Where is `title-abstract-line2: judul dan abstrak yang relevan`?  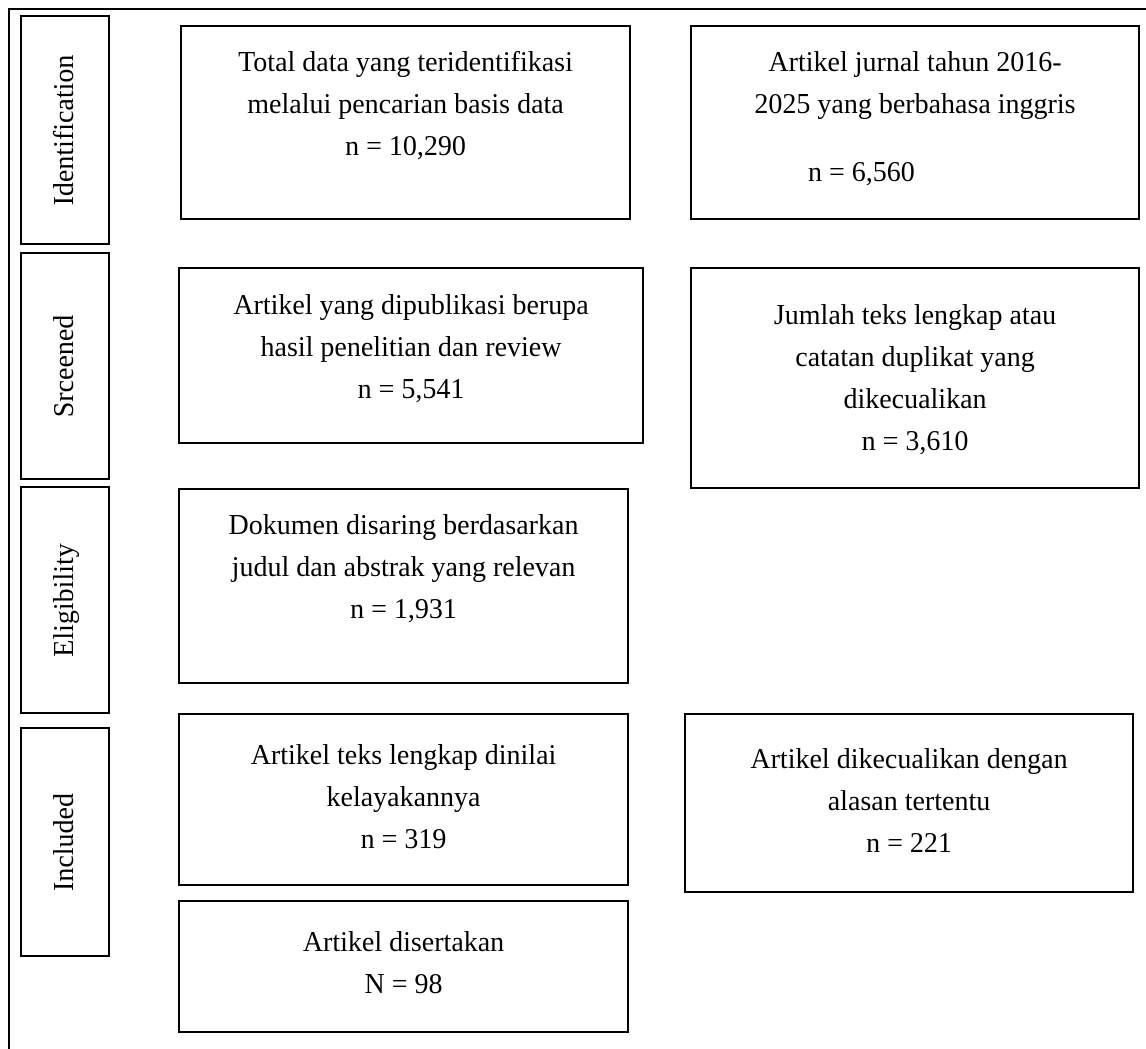
title-abstract-line2: judul dan abstrak yang relevan is located at coordinates (403, 567).